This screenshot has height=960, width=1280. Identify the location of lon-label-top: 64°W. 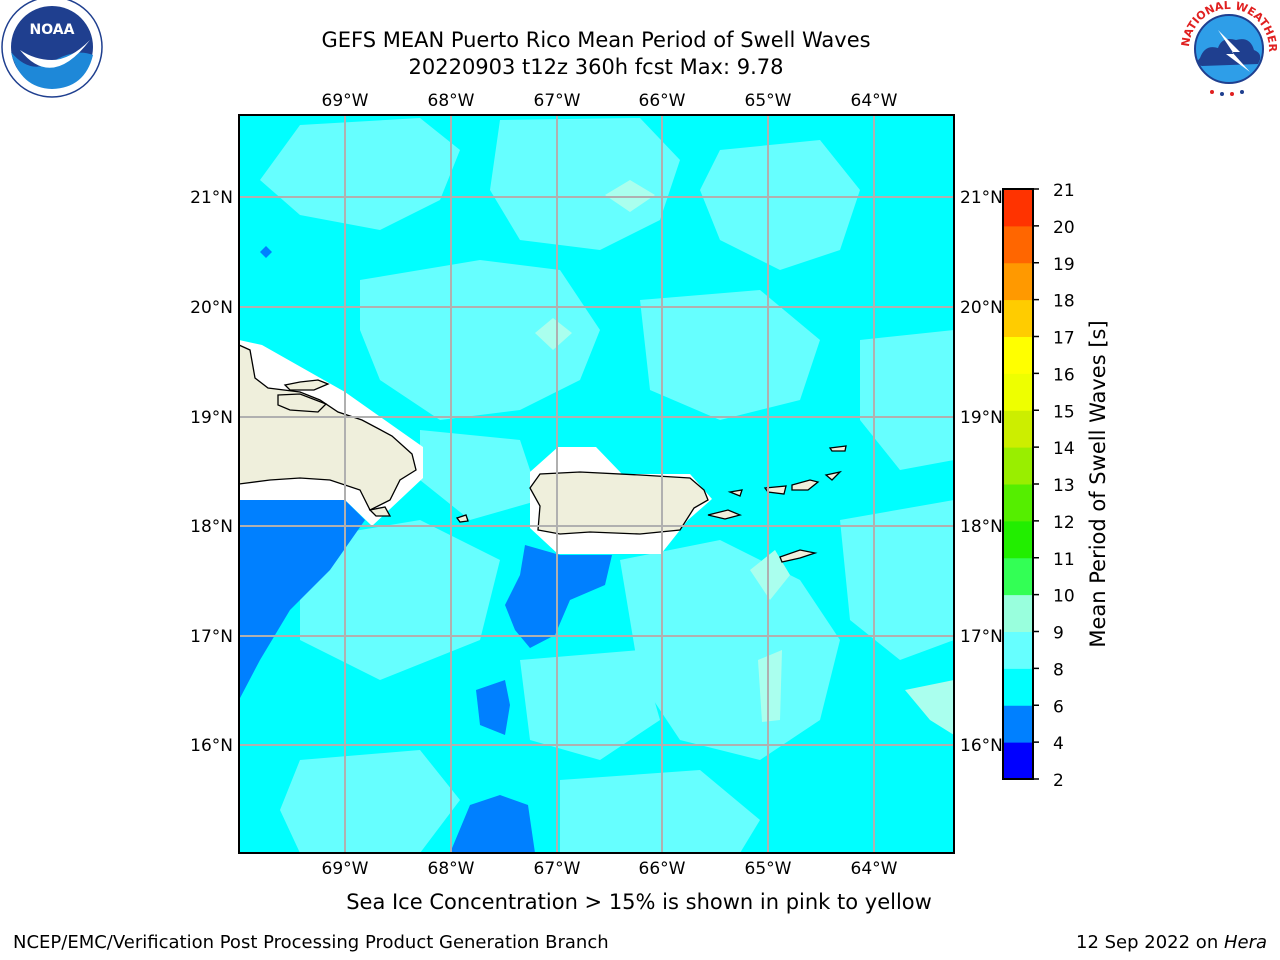
(874, 101).